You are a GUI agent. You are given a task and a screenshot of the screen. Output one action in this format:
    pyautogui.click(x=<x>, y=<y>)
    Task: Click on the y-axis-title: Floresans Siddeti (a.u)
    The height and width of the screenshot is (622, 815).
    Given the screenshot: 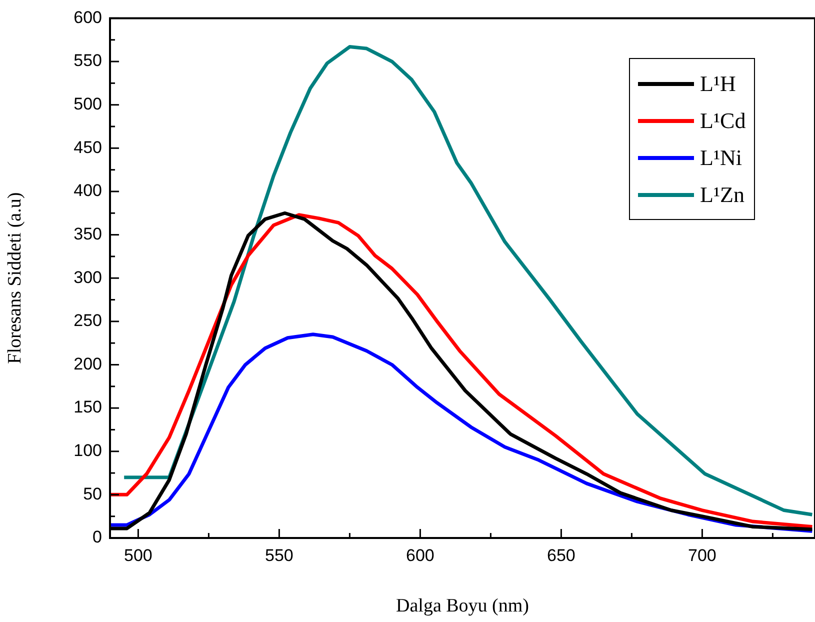 What is the action you would take?
    pyautogui.click(x=15, y=278)
    